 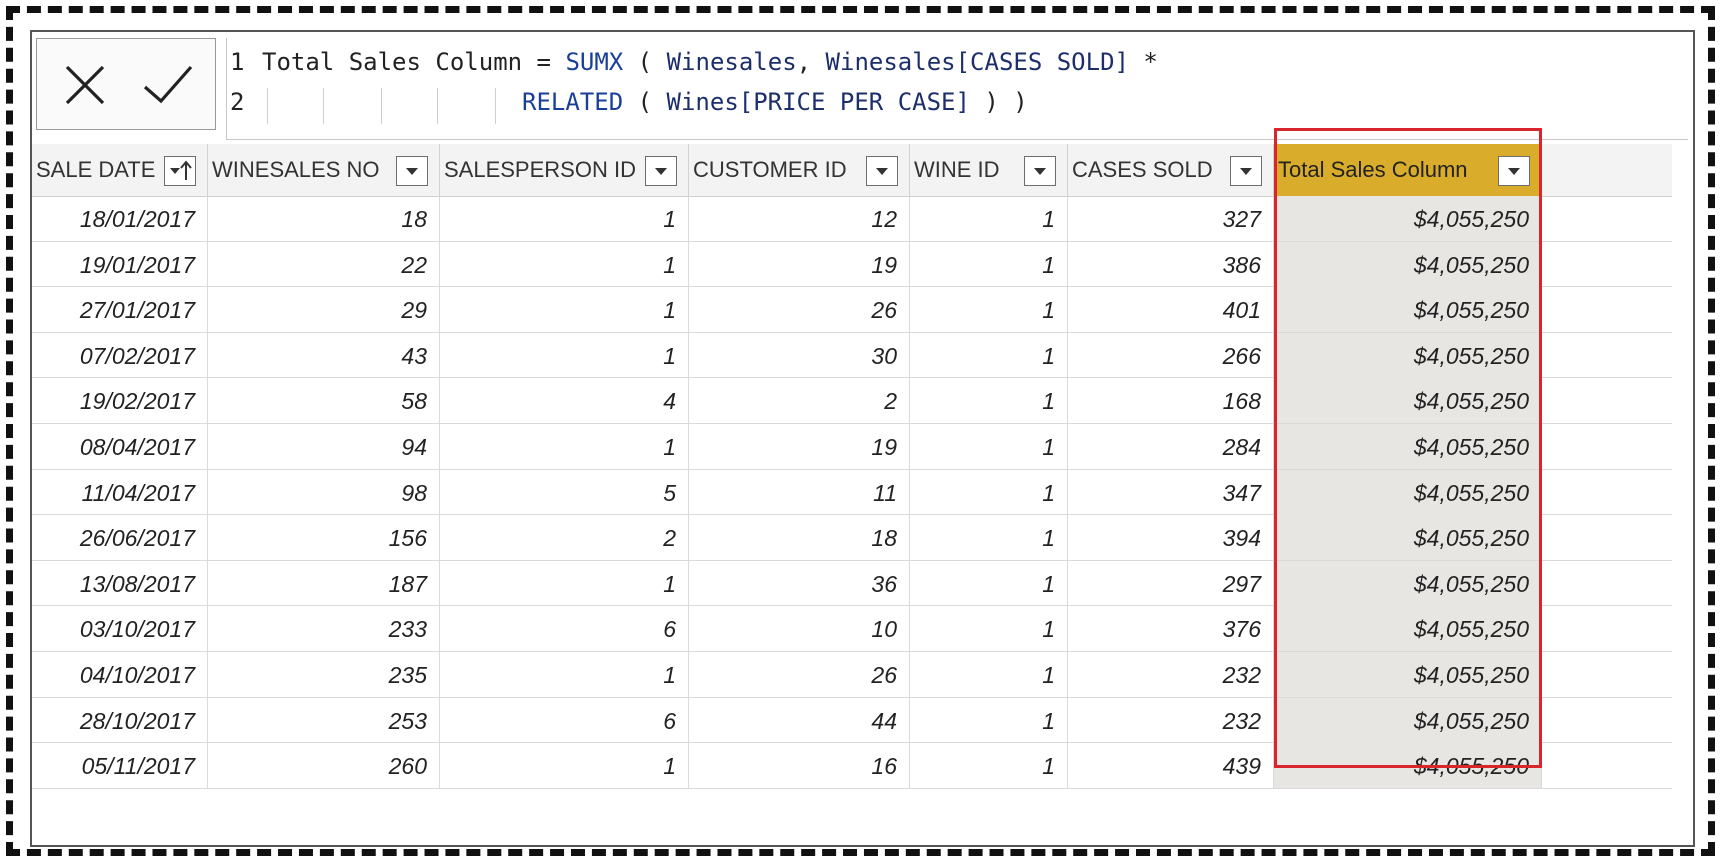 What do you see at coordinates (324, 264) in the screenshot?
I see `cell-winesales-no: 22` at bounding box center [324, 264].